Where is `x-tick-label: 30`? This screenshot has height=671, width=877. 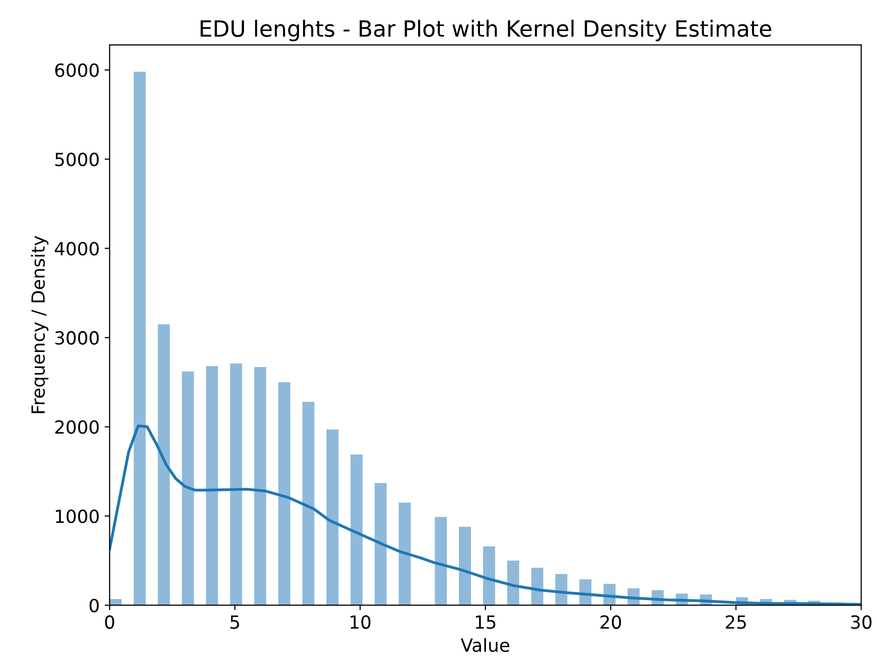
x-tick-label: 30 is located at coordinates (861, 622).